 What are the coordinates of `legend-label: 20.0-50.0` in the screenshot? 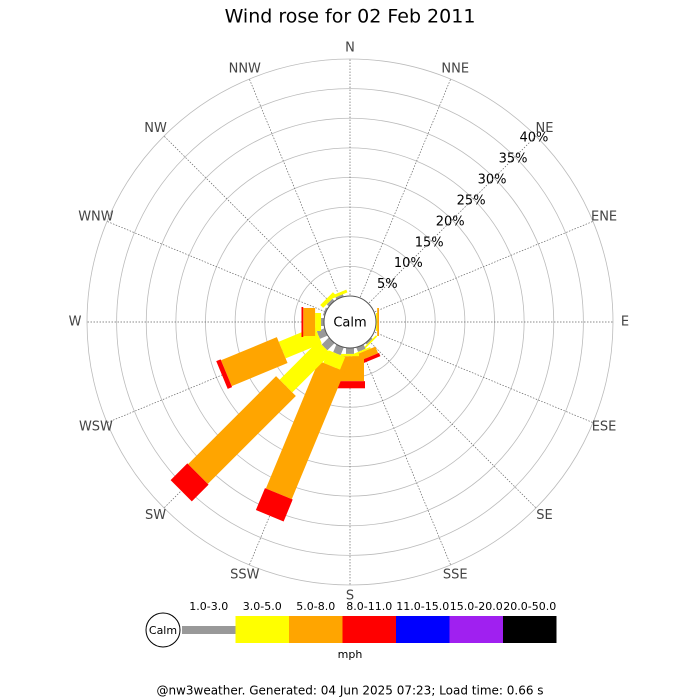 It's located at (529, 606).